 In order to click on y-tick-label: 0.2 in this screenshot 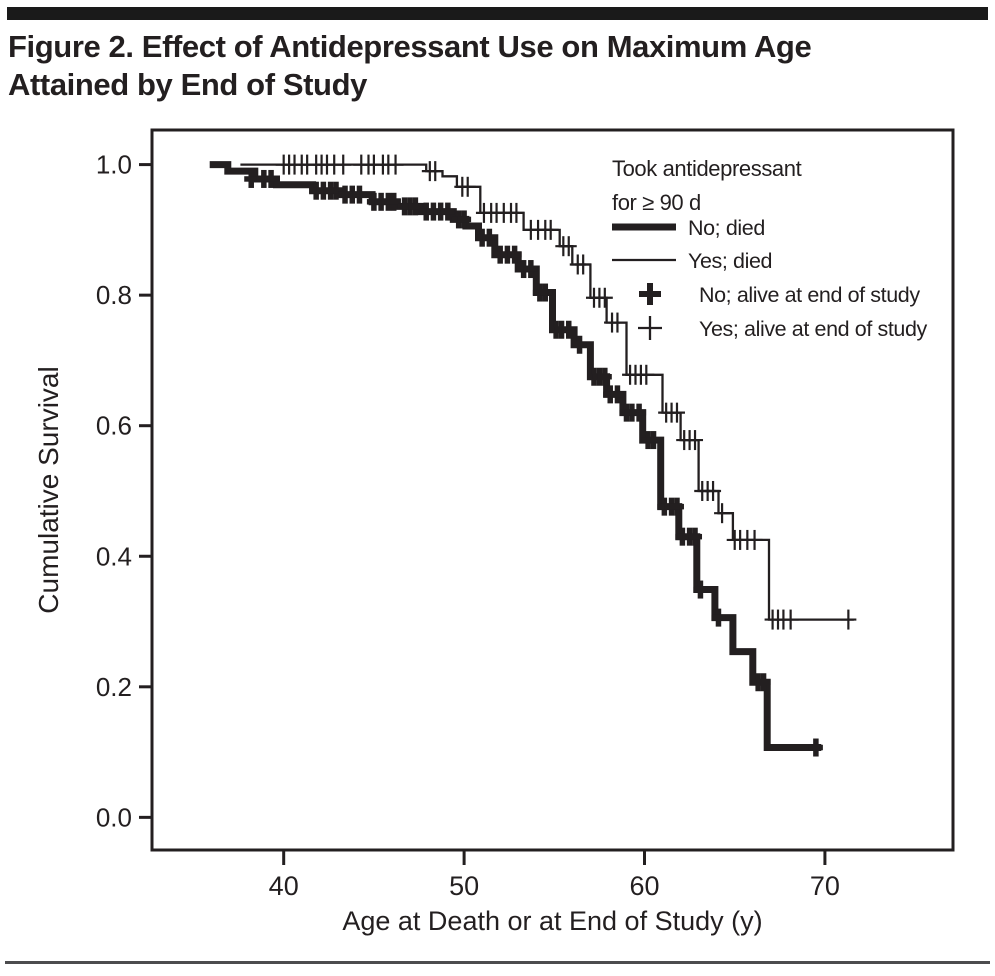, I will do `click(114, 687)`.